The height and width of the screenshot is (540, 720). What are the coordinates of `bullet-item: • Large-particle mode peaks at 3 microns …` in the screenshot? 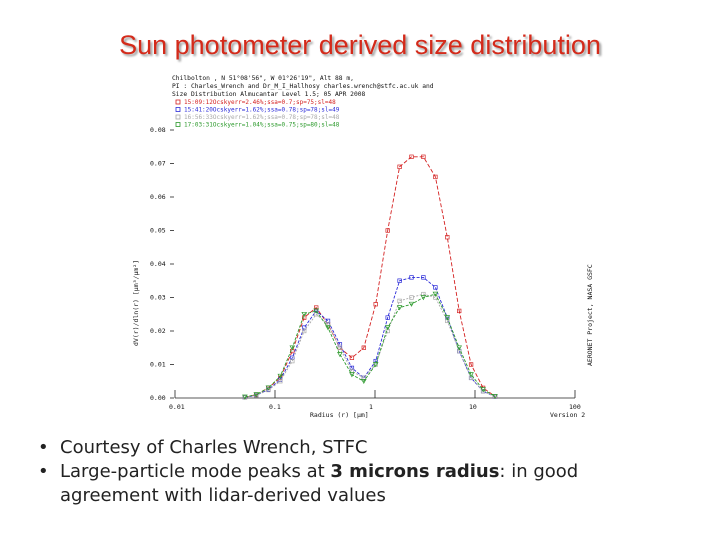 It's located at (366, 484).